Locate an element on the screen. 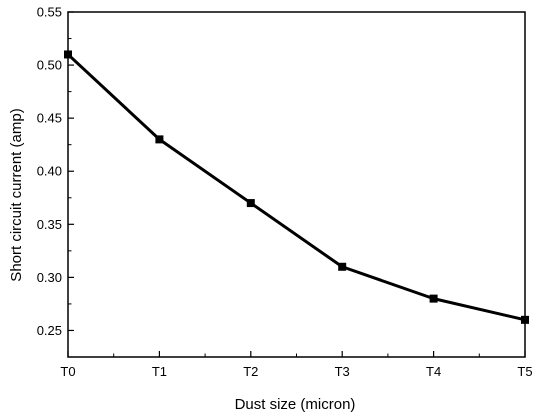 This screenshot has height=416, width=550. y-tick-label-0: 0.25 is located at coordinates (49, 330).